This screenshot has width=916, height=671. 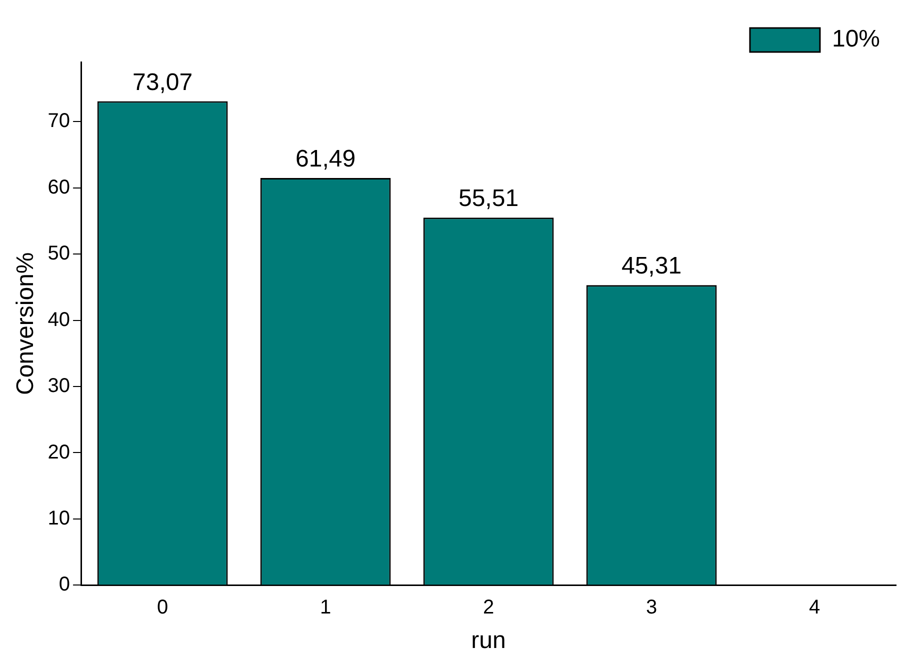 I want to click on data-label: 61,49, so click(x=326, y=159).